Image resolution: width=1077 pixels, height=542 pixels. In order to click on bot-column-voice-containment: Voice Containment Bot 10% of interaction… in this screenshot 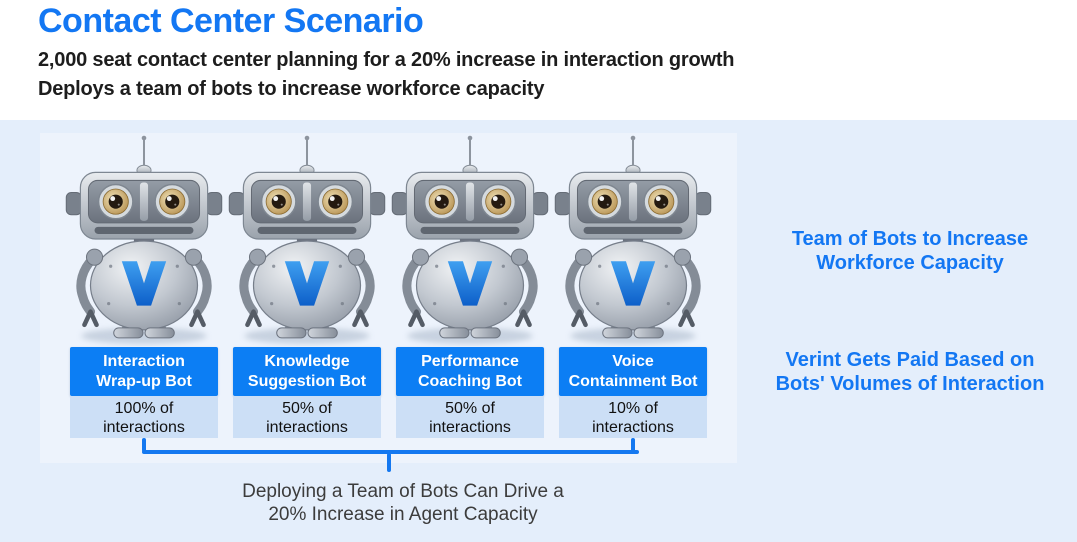, I will do `click(633, 290)`.